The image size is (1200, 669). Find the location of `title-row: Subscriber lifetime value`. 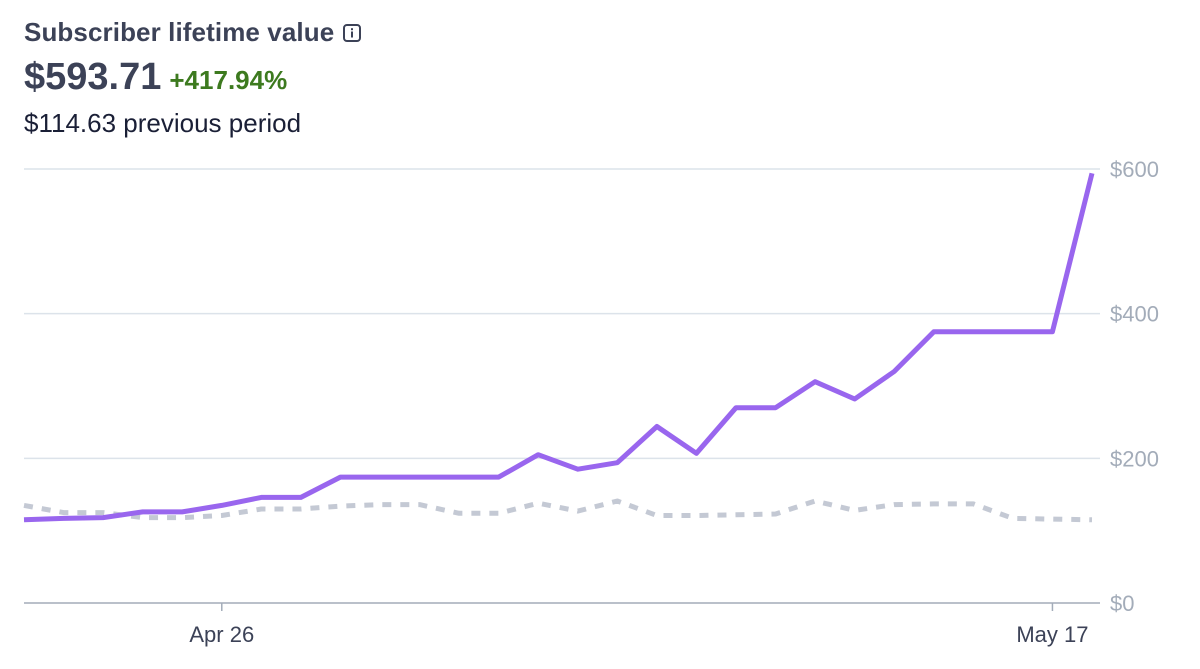

title-row: Subscriber lifetime value is located at coordinates (193, 32).